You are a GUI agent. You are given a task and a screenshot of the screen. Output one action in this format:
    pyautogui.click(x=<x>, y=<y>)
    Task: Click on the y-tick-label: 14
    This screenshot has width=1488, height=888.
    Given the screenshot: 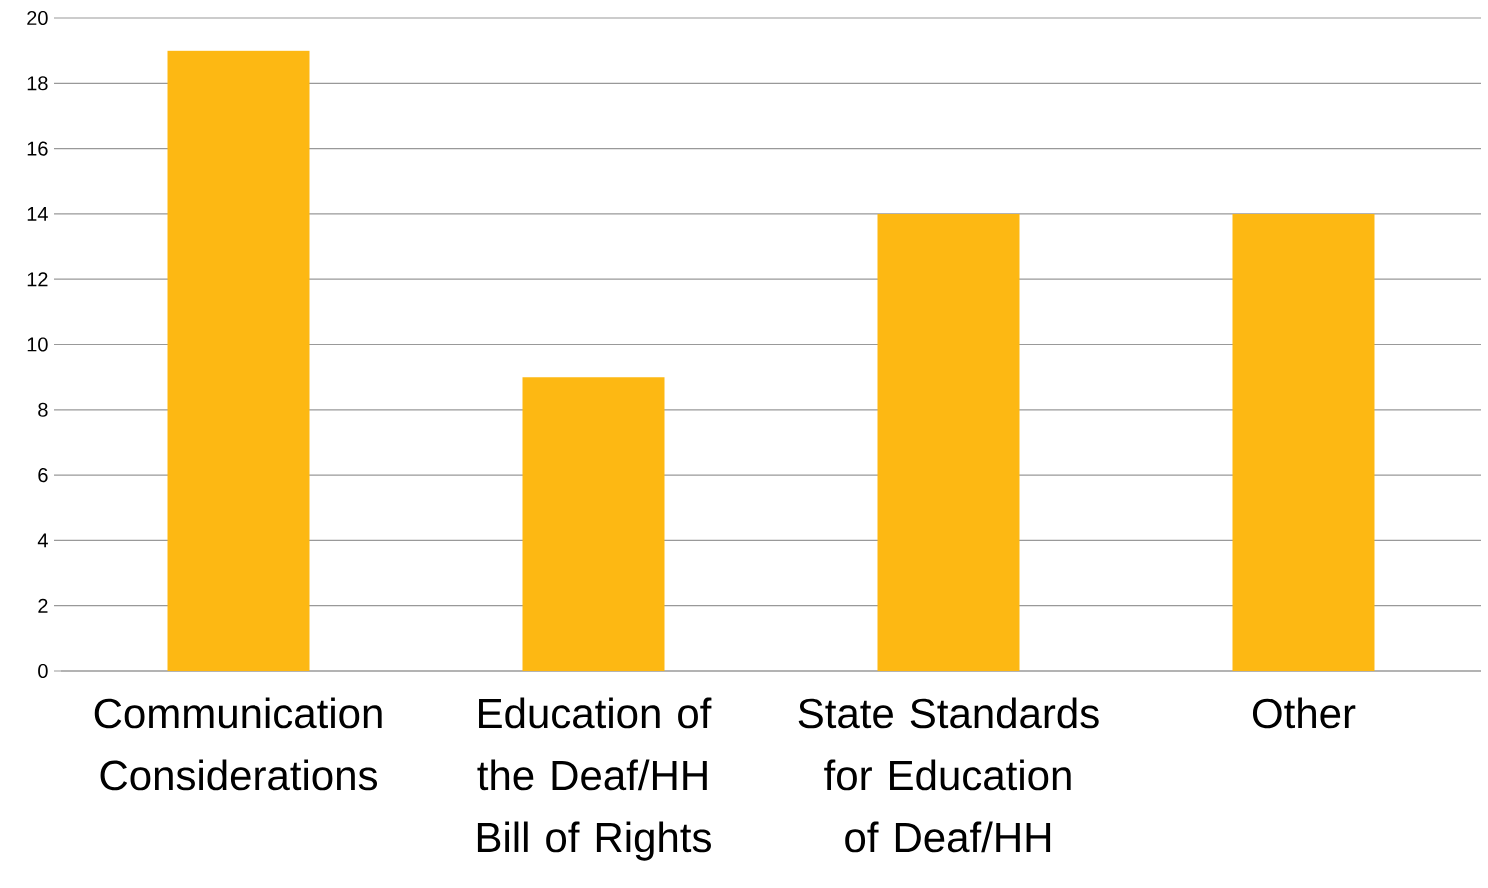 What is the action you would take?
    pyautogui.click(x=37, y=214)
    